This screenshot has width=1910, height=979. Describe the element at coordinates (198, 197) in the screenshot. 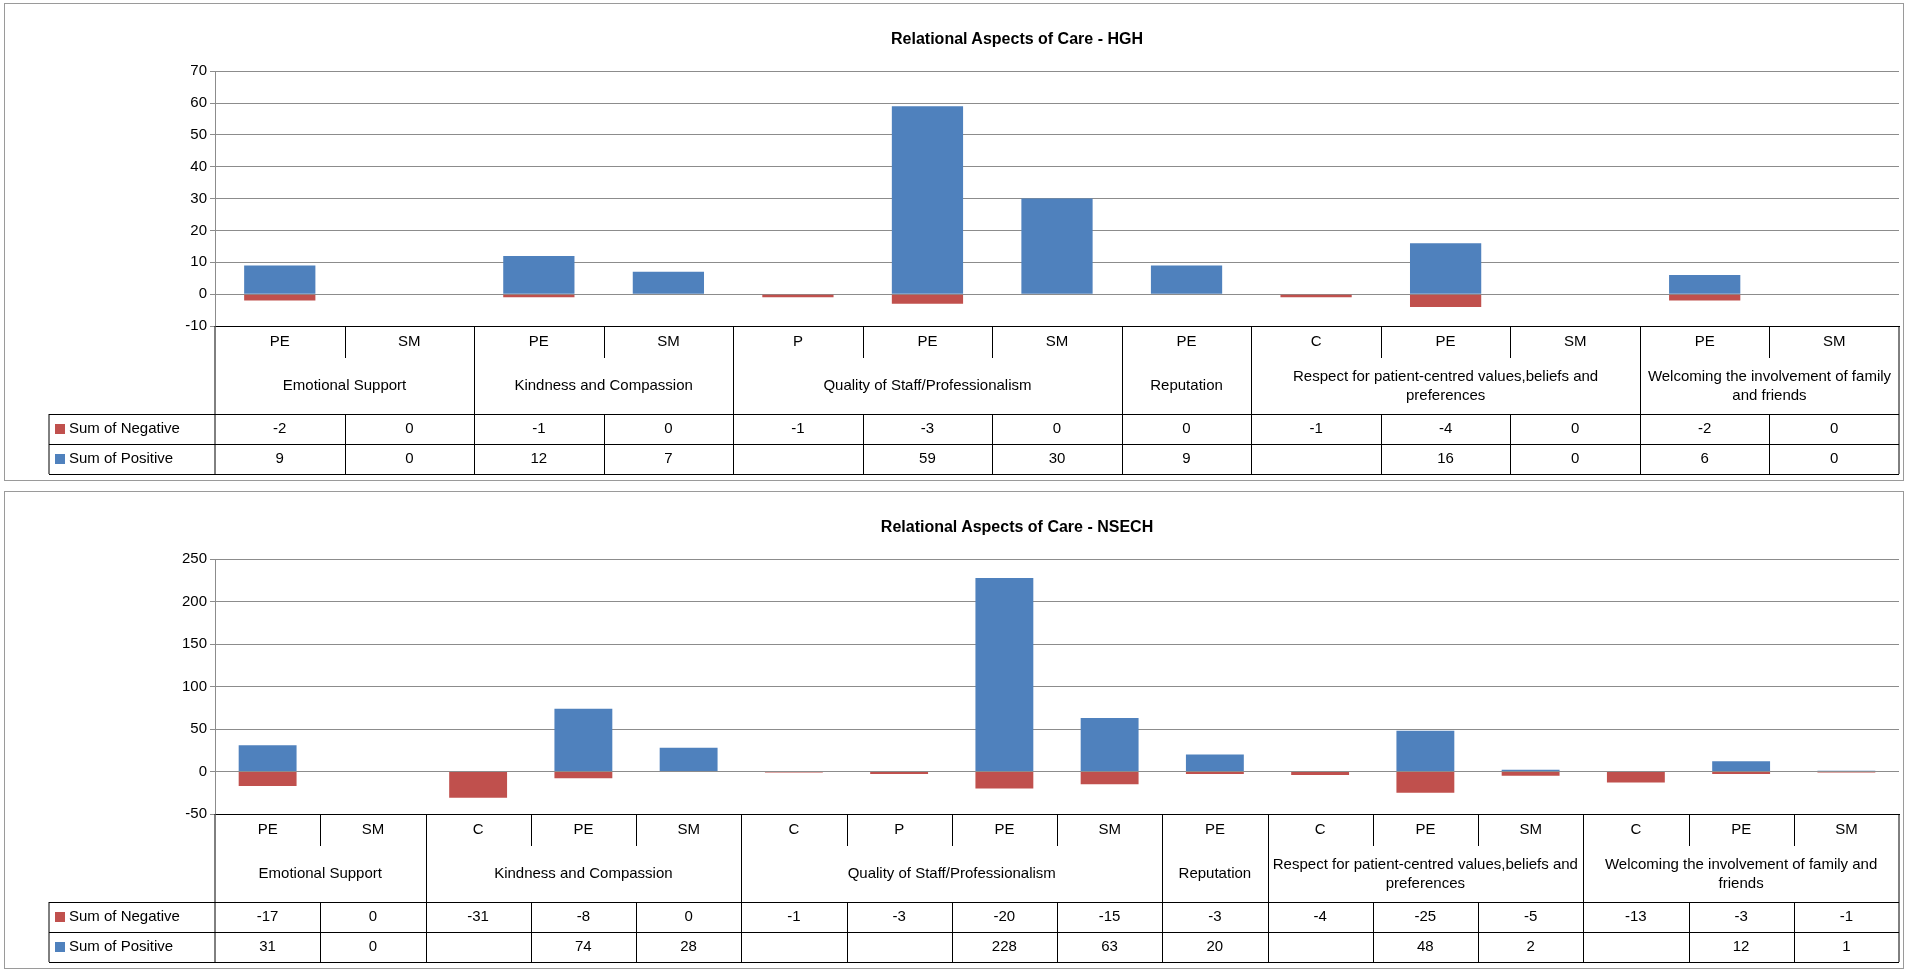

I see `y-tick-label: 30` at that location.